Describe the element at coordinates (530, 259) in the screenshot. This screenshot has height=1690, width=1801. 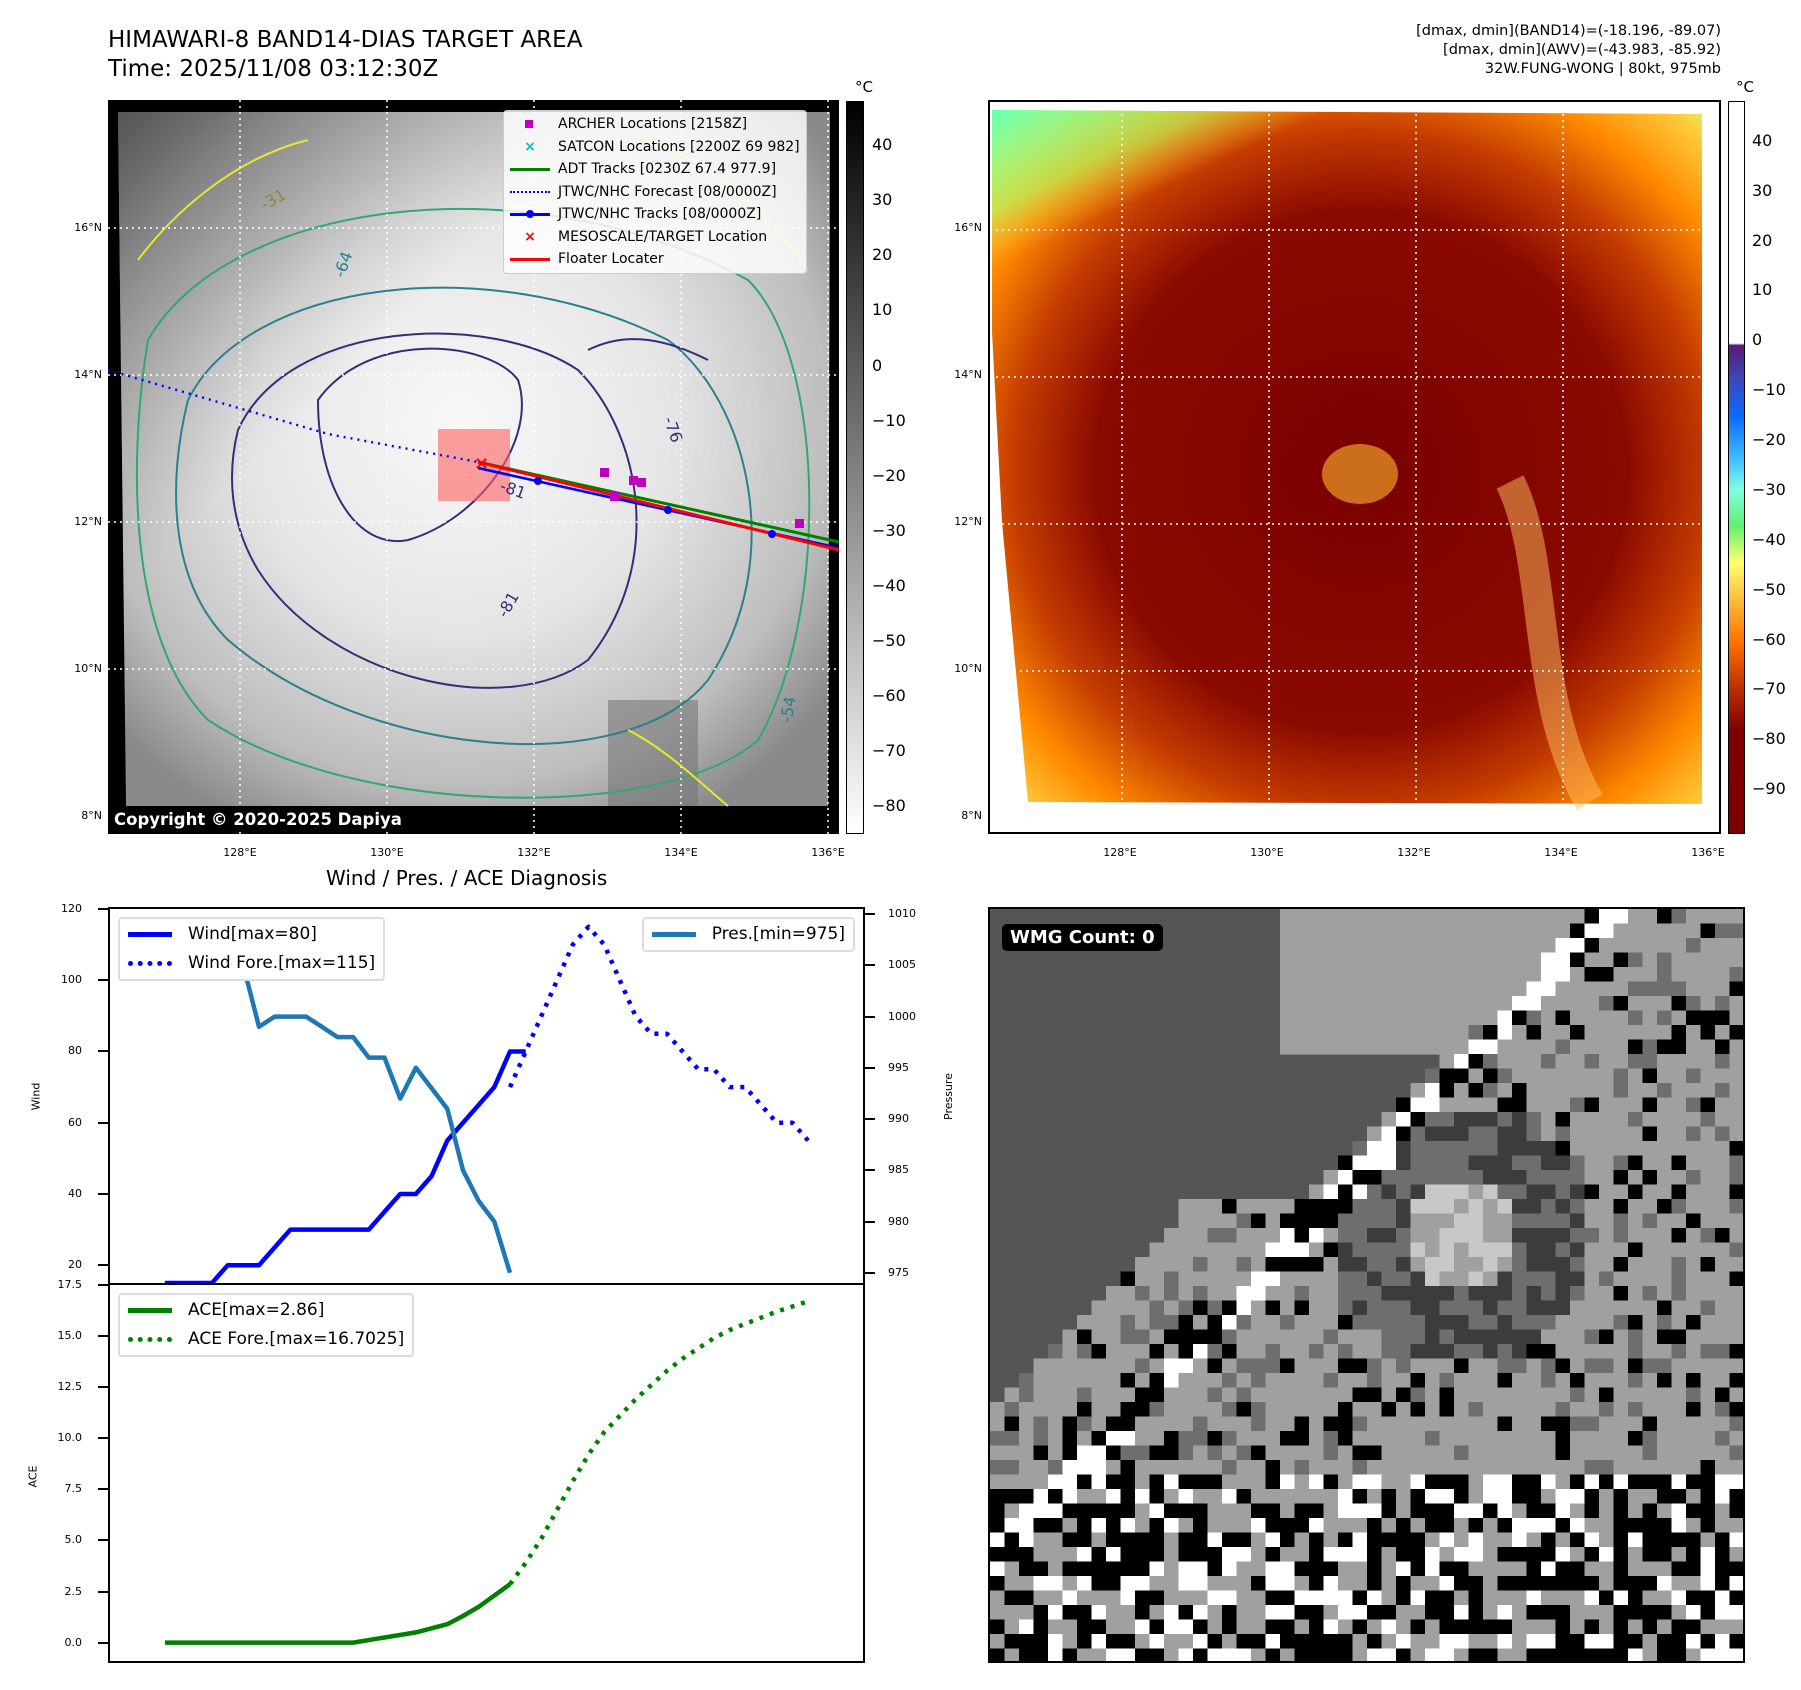
I see `line-icon` at that location.